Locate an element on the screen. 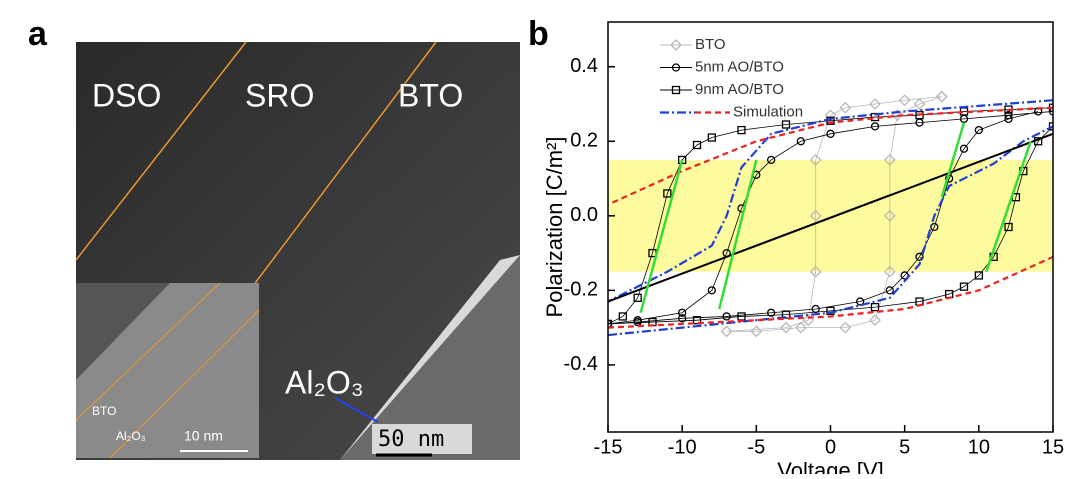  x-tick-label: 0 is located at coordinates (830, 447).